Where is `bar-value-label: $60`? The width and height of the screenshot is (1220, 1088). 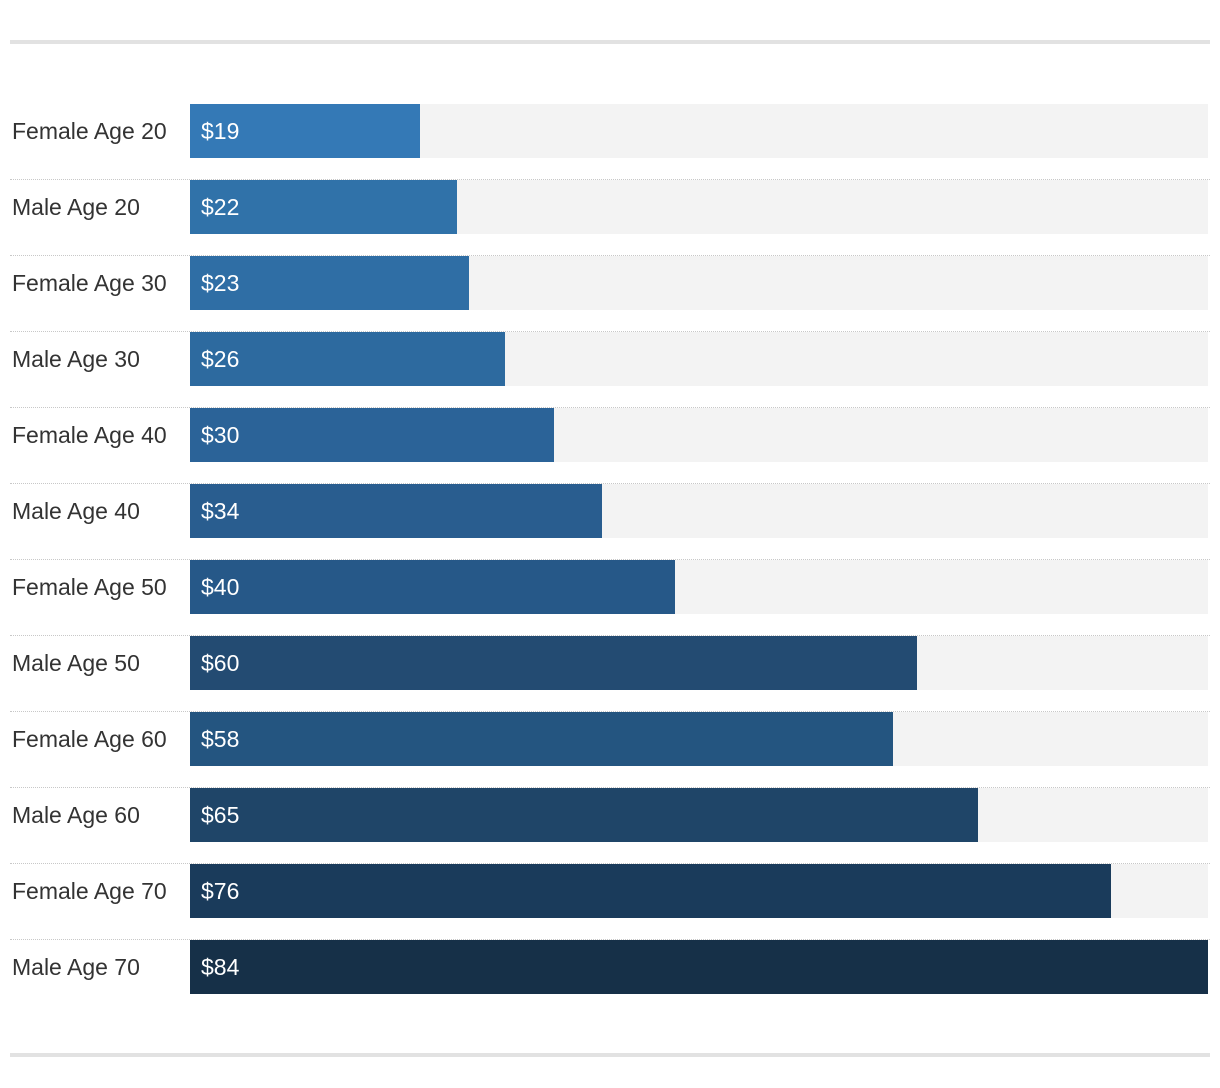 bar-value-label: $60 is located at coordinates (220, 663).